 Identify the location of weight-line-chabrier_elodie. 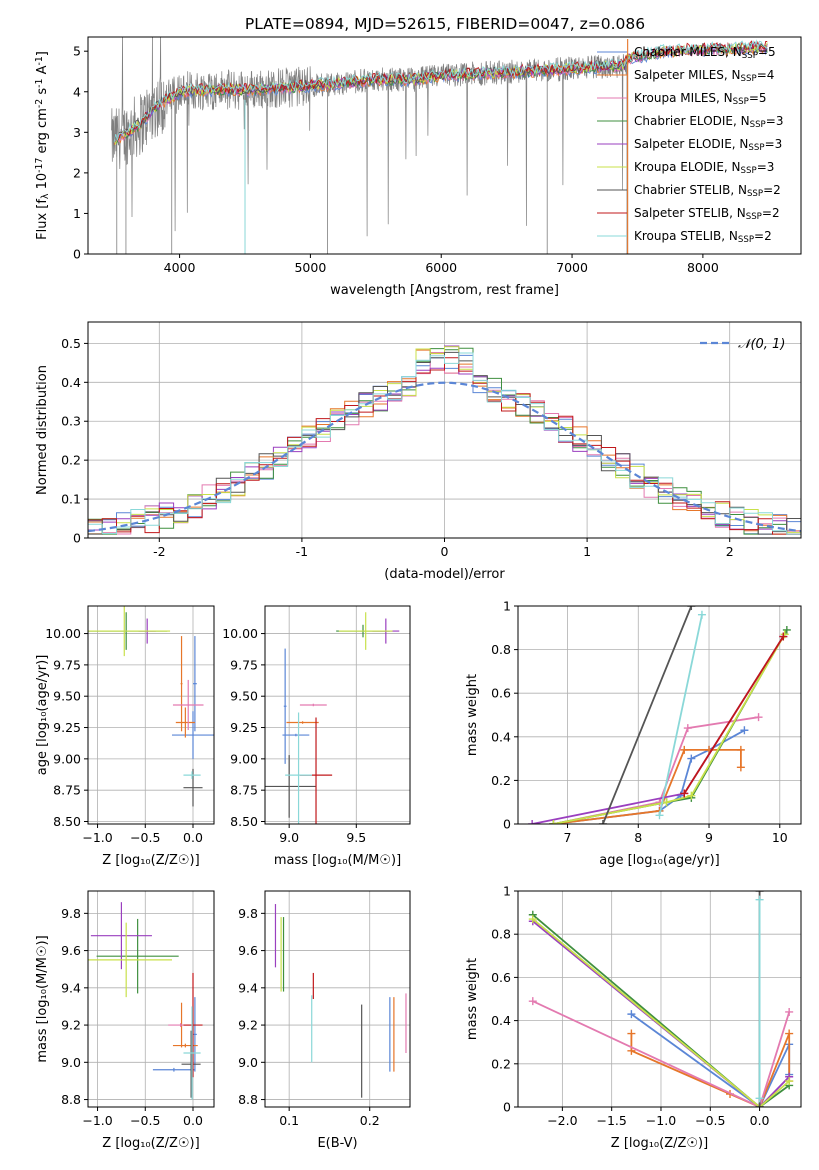
(661, 1010).